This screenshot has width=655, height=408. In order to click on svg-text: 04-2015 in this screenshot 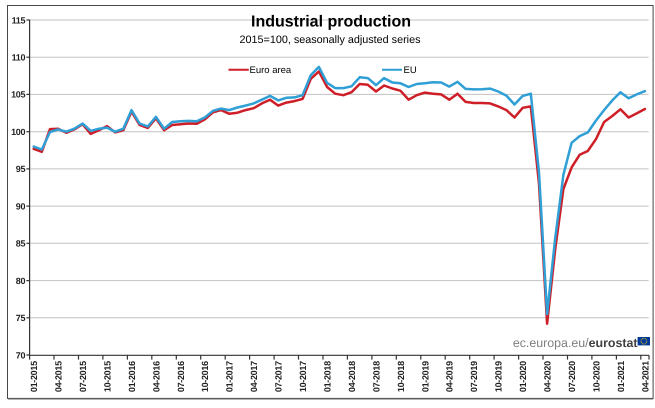, I will do `click(59, 376)`.